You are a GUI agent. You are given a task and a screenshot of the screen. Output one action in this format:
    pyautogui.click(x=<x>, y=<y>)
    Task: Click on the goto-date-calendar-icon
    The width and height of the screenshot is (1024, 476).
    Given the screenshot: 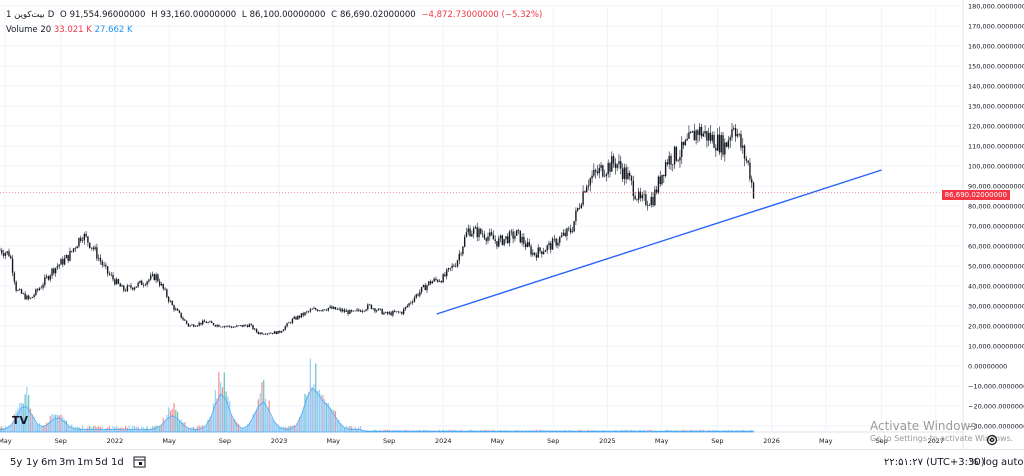 What is the action you would take?
    pyautogui.click(x=139, y=461)
    